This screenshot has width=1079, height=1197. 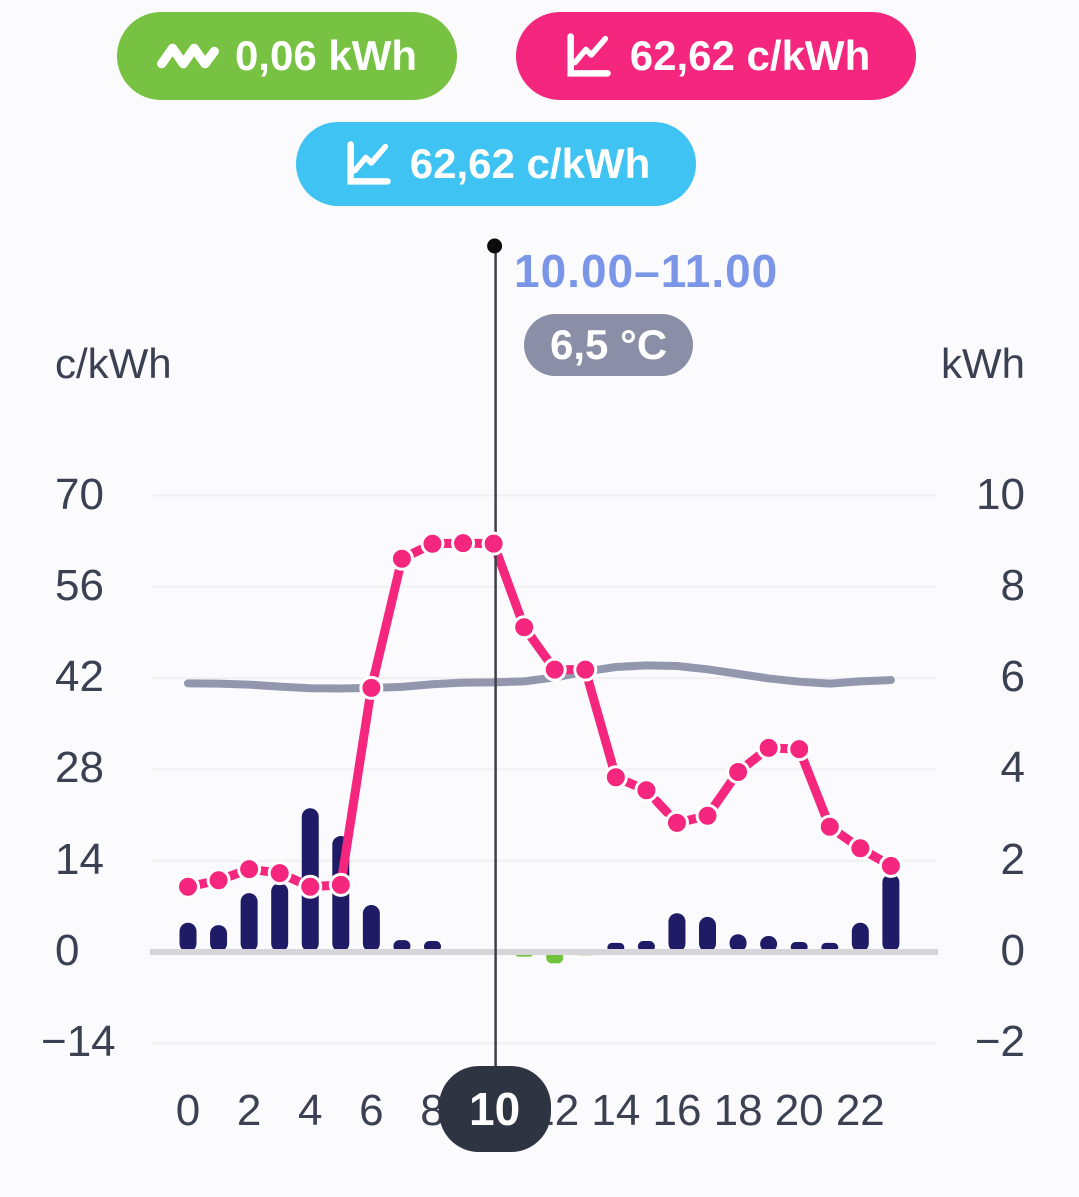 What do you see at coordinates (1012, 585) in the screenshot?
I see `y-axis-tick-right: 8` at bounding box center [1012, 585].